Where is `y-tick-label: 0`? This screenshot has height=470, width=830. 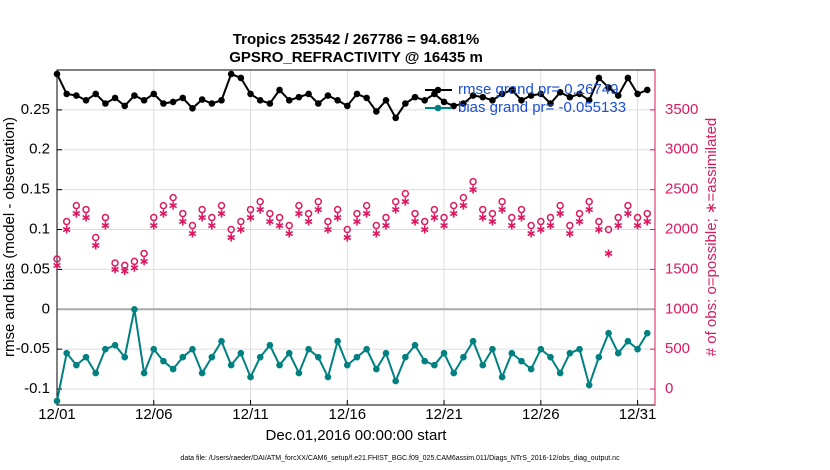
y-tick-label: 0 is located at coordinates (46, 308).